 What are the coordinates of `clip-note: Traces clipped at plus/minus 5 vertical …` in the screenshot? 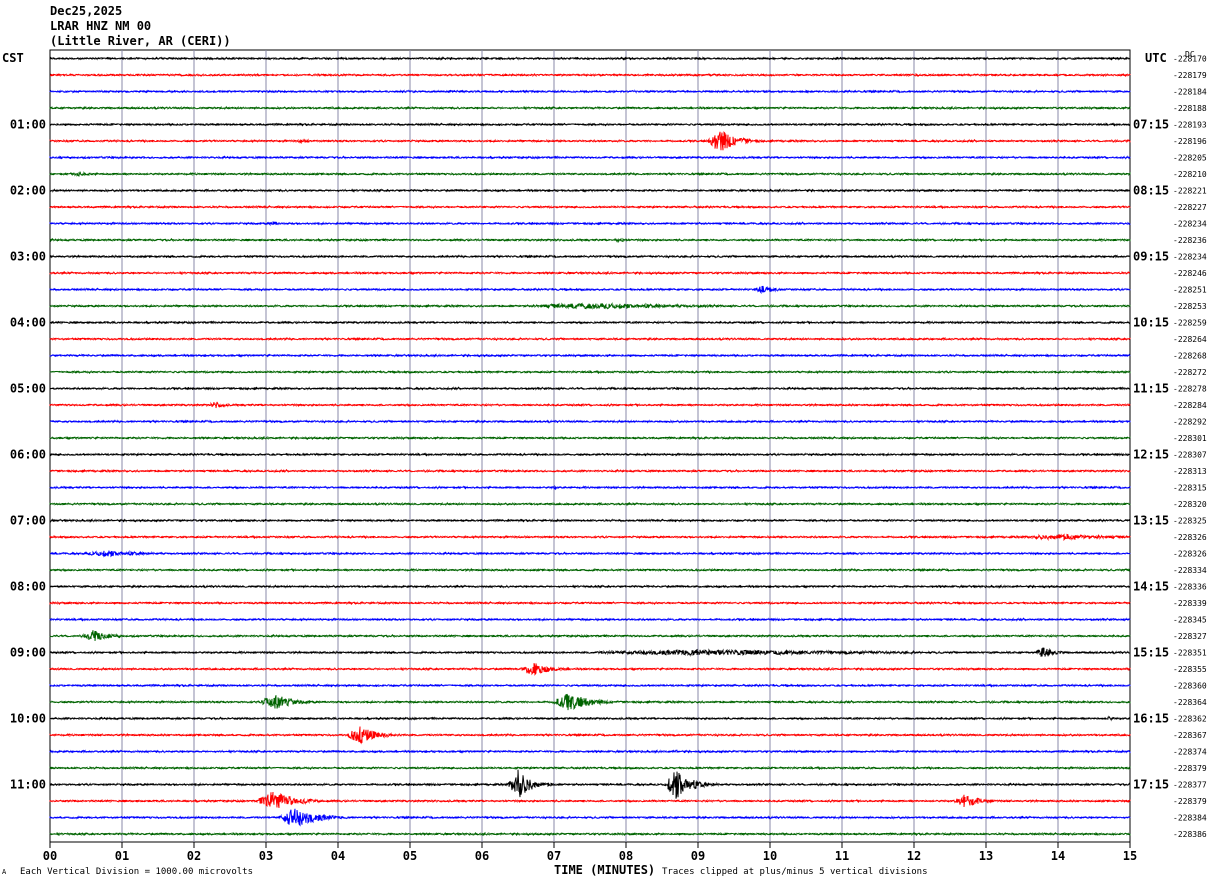 It's located at (795, 872).